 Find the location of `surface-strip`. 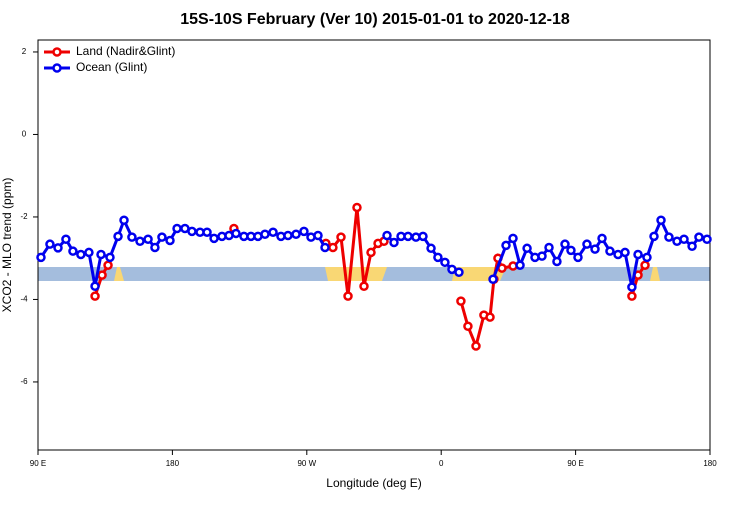

surface-strip is located at coordinates (374, 274).